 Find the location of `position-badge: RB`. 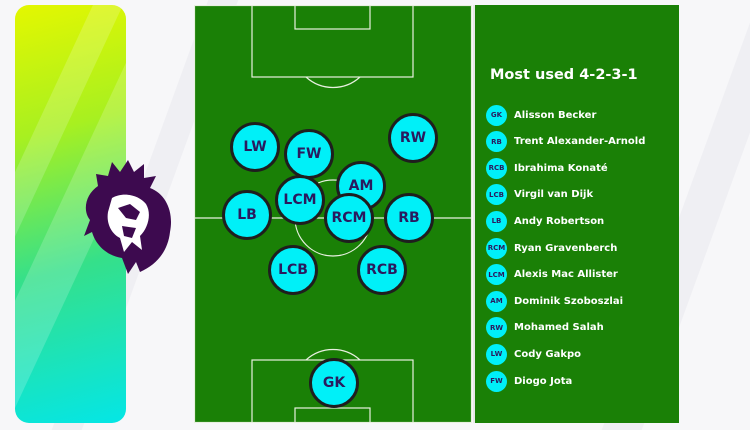

position-badge: RB is located at coordinates (496, 142).